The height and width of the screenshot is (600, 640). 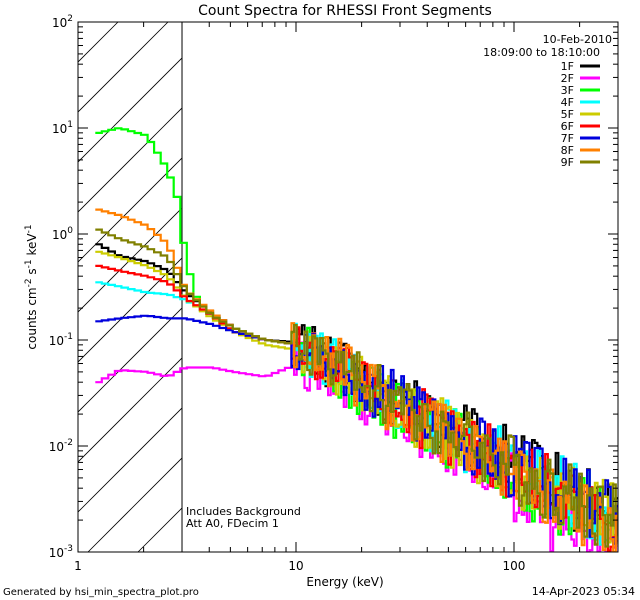 What do you see at coordinates (567, 102) in the screenshot?
I see `legend-label-4F: 4F` at bounding box center [567, 102].